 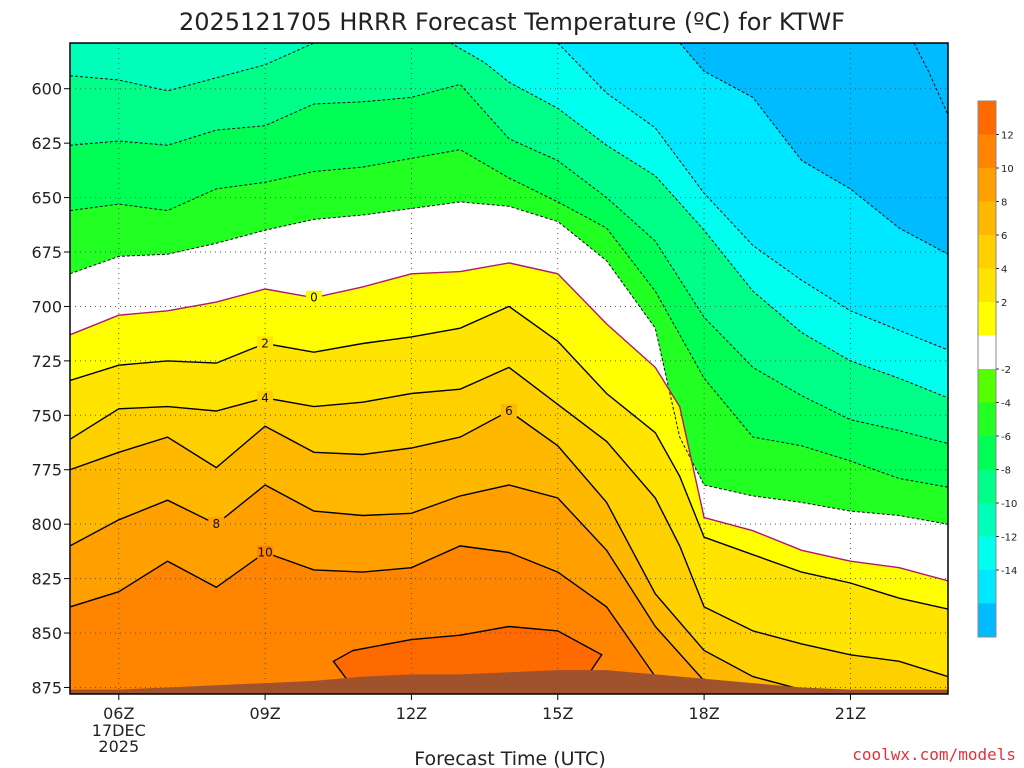 I want to click on colorbar: 12 10 8 6 4 2 -2 -4 -6 -8 -10 -12 -14, so click(x=997, y=369).